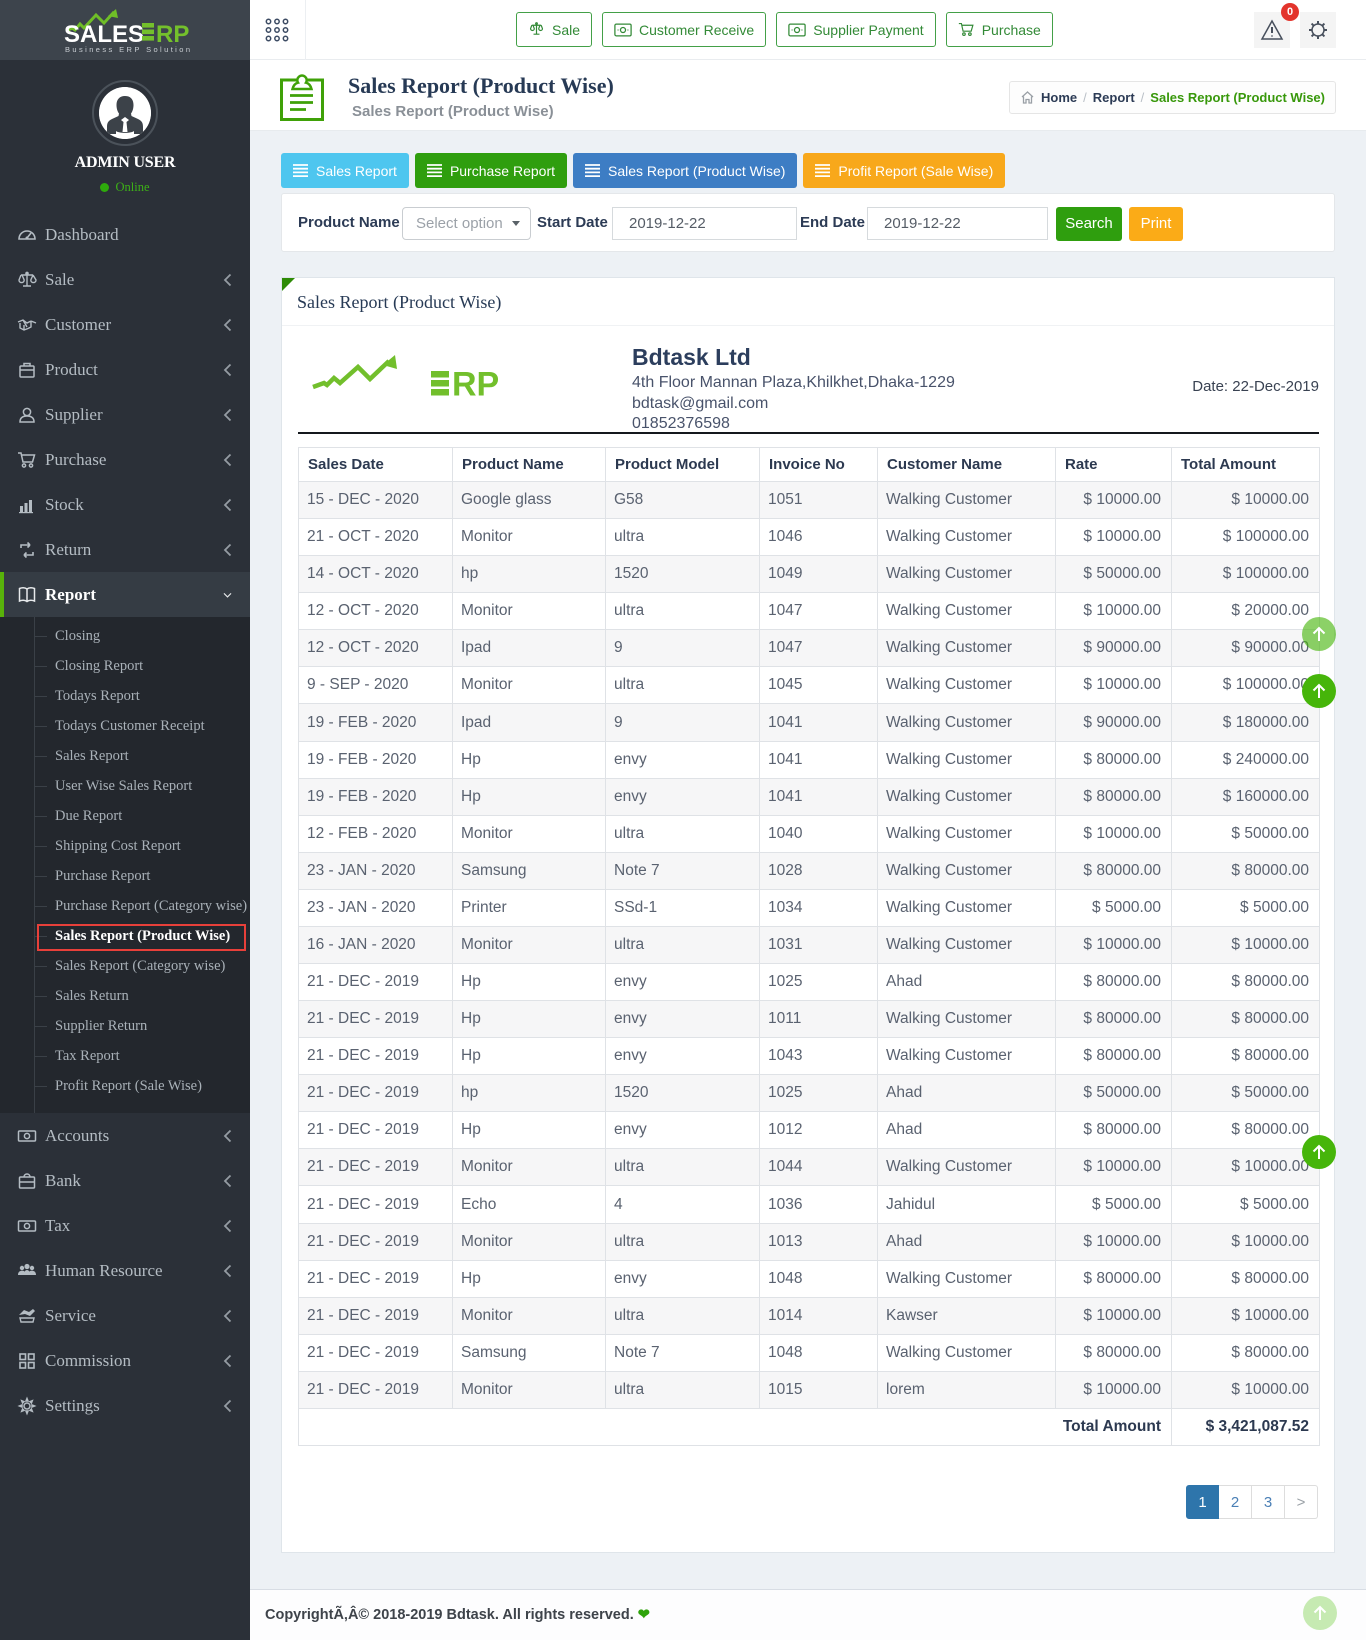 Image resolution: width=1366 pixels, height=1640 pixels. What do you see at coordinates (104, 34) in the screenshot?
I see `svg-text: SALES` at bounding box center [104, 34].